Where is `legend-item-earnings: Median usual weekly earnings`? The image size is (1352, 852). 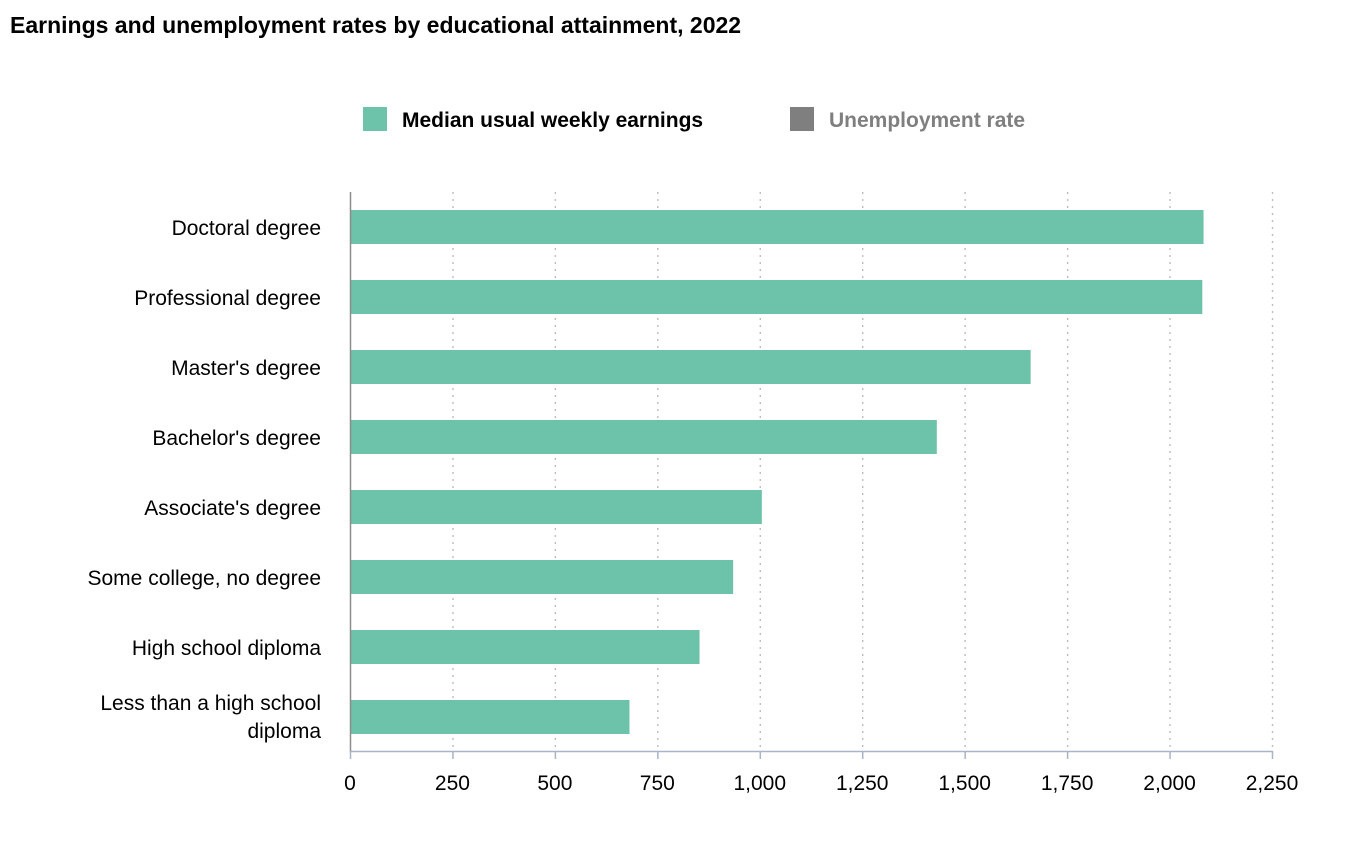 legend-item-earnings: Median usual weekly earnings is located at coordinates (533, 119).